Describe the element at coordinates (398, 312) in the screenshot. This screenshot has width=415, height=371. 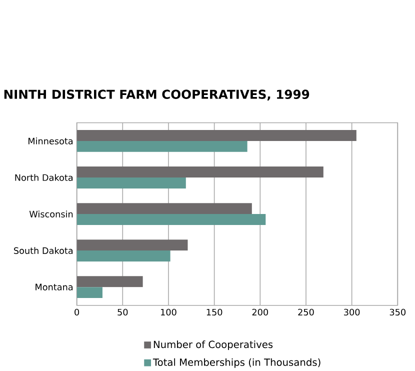
I see `x-tick-label: 350` at that location.